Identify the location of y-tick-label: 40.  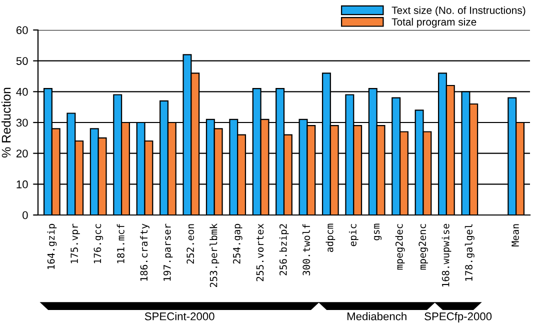
(22, 92).